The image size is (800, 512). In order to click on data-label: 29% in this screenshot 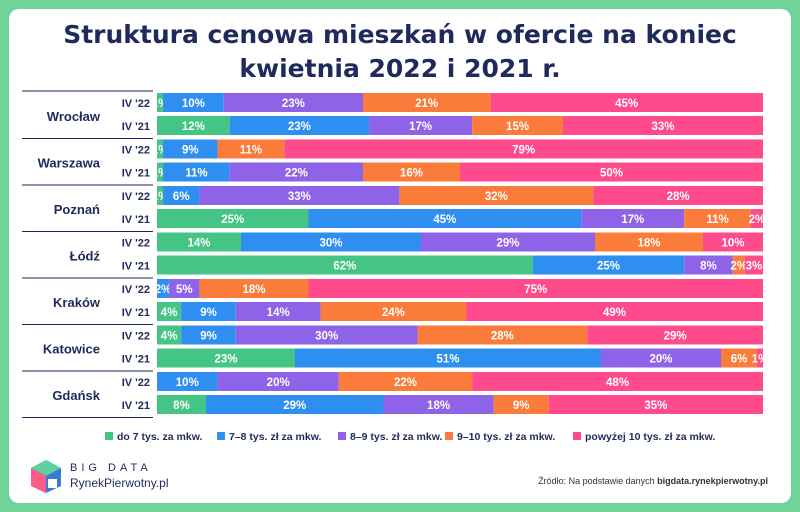, I will do `click(294, 406)`.